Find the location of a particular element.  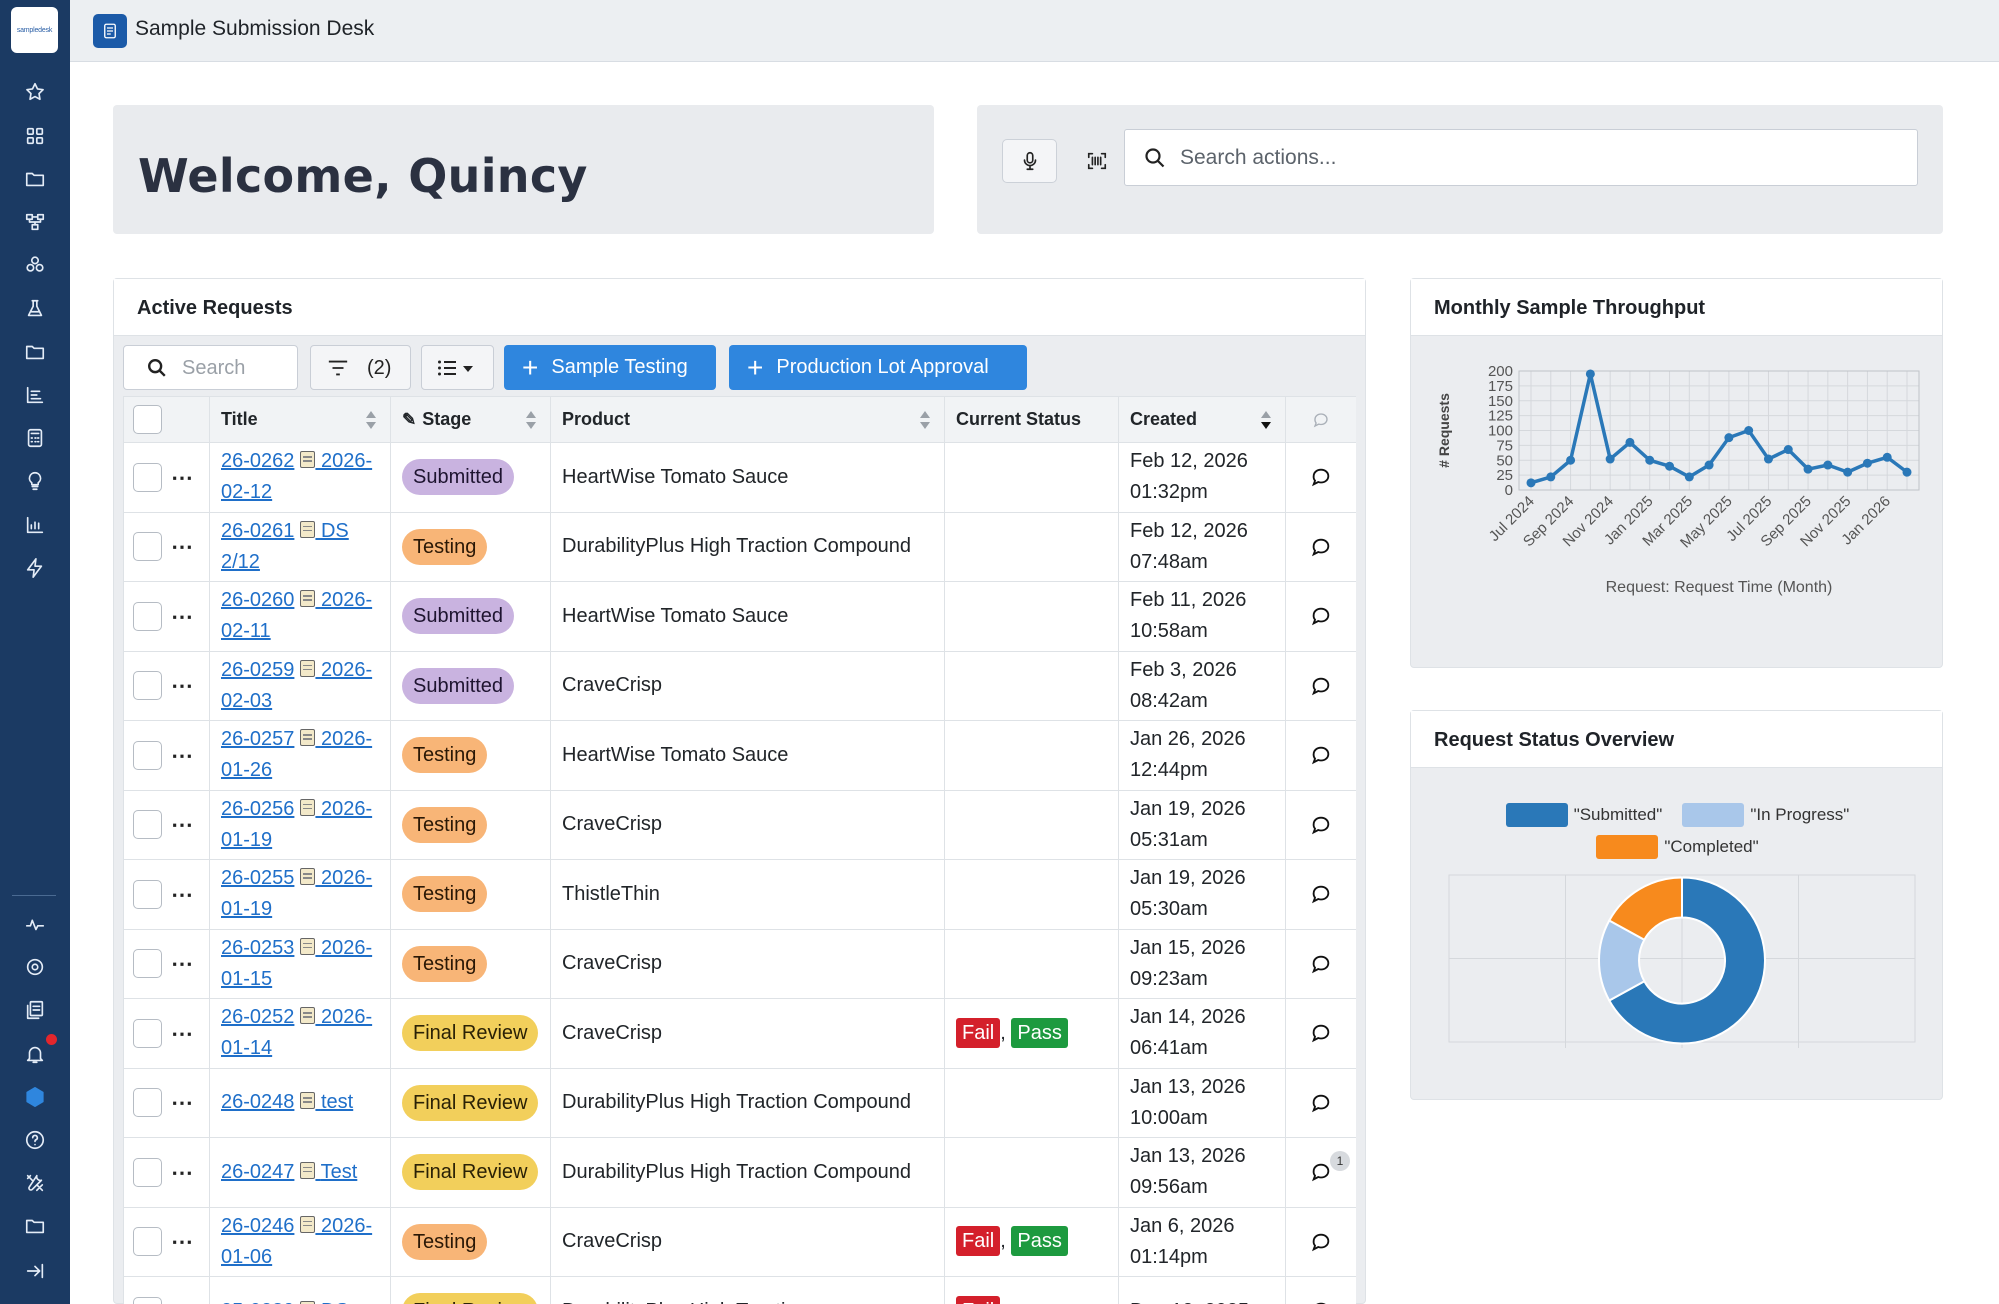

collapse-sidebar-icon is located at coordinates (35, 1271).